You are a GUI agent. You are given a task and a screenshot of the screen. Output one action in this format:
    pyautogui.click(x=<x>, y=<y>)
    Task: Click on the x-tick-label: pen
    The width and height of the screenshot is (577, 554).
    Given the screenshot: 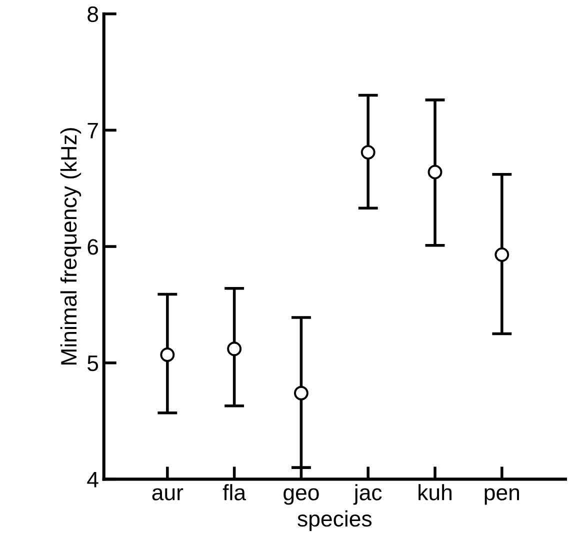 What is the action you would take?
    pyautogui.click(x=502, y=496)
    